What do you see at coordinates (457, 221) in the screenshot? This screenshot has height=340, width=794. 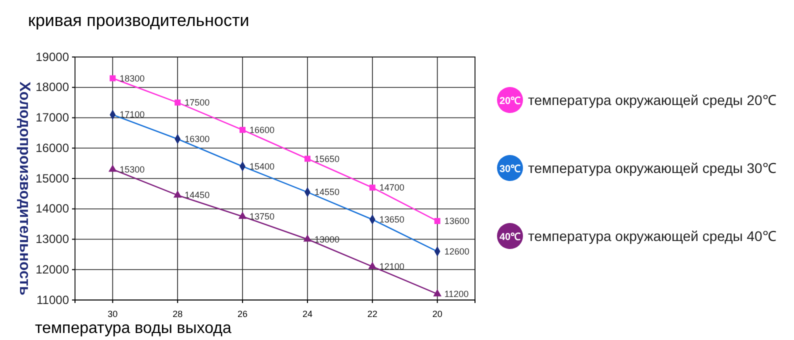 I see `data-label: 13600` at bounding box center [457, 221].